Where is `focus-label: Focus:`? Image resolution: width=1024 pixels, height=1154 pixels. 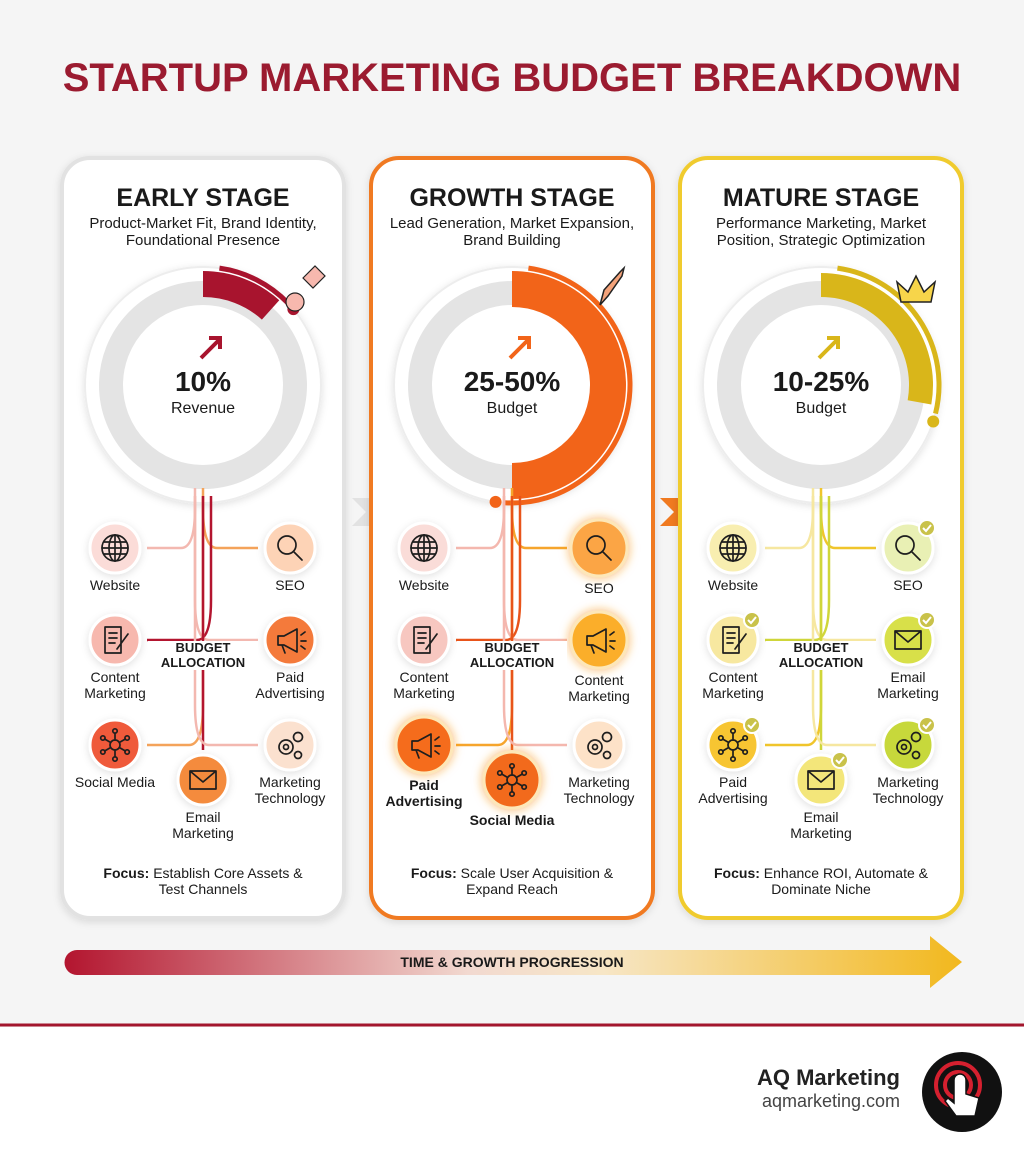 focus-label: Focus: is located at coordinates (737, 873).